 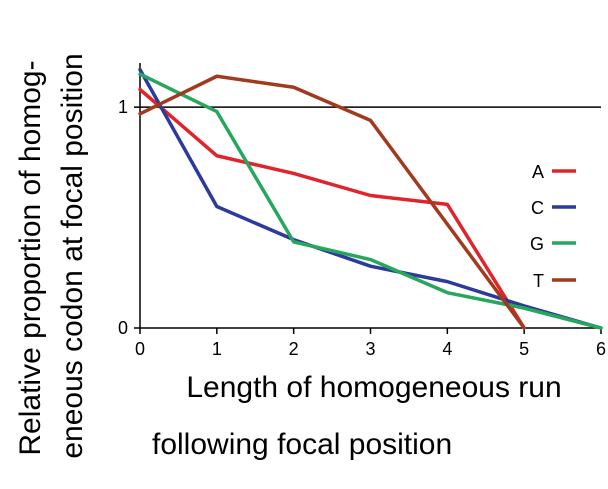 What do you see at coordinates (123, 328) in the screenshot?
I see `y-tick-label: 0` at bounding box center [123, 328].